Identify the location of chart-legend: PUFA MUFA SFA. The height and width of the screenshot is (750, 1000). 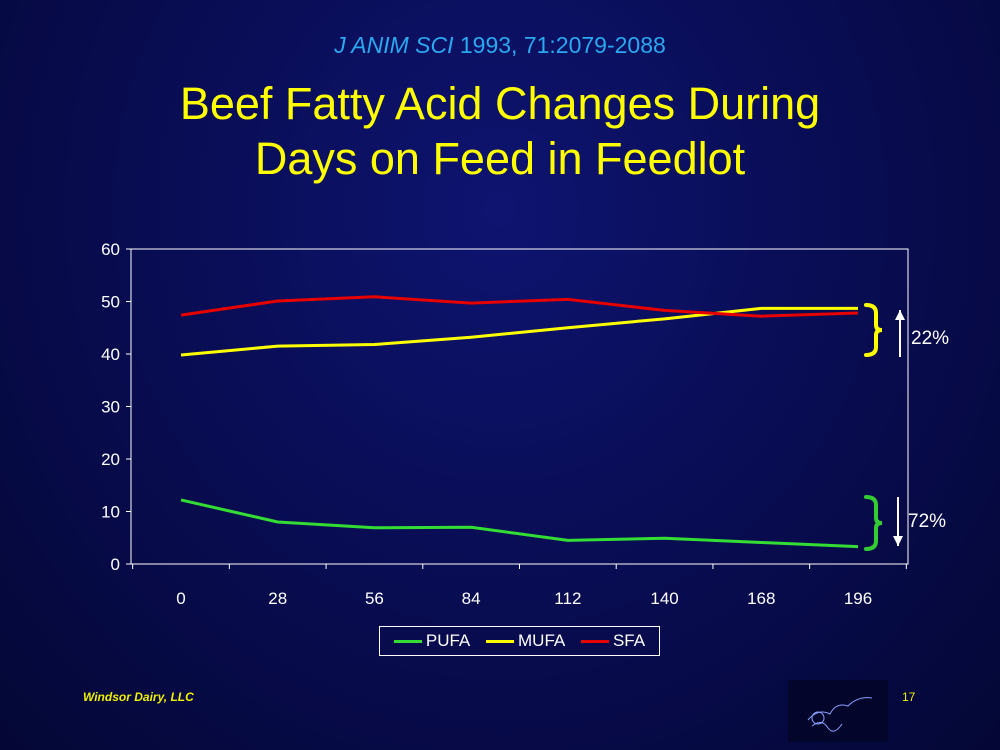
(519, 641).